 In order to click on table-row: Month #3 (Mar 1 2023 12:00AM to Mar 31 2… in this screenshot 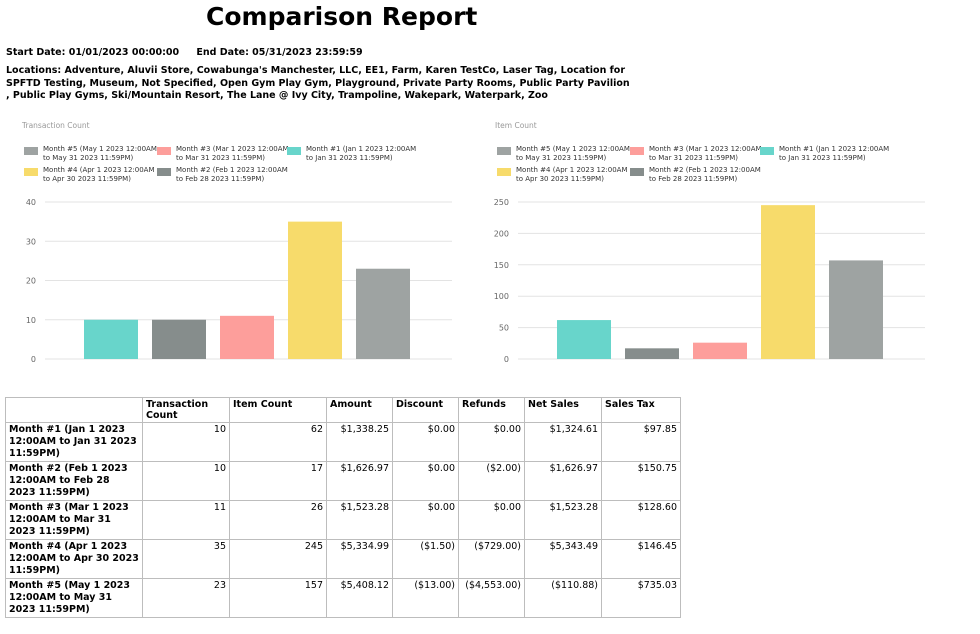, I will do `click(343, 520)`.